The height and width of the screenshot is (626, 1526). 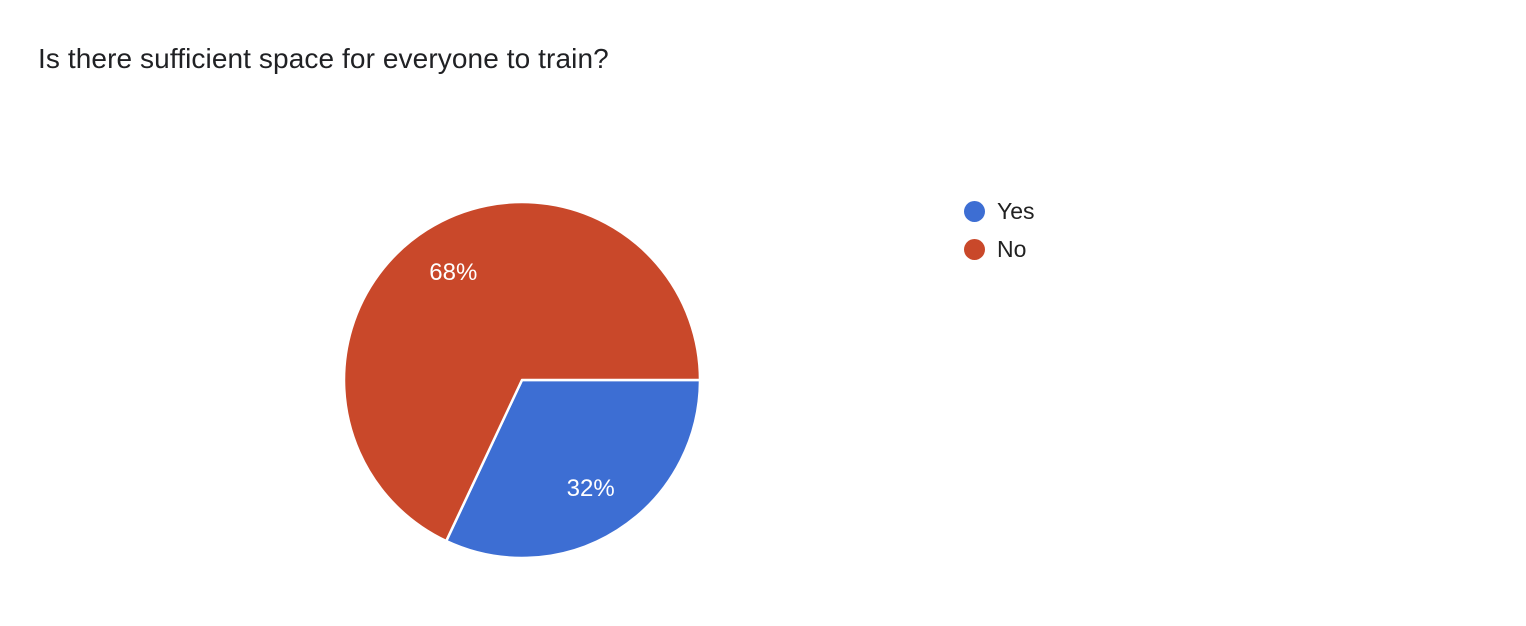 I want to click on pie-chart: 32% 68%, so click(x=522, y=380).